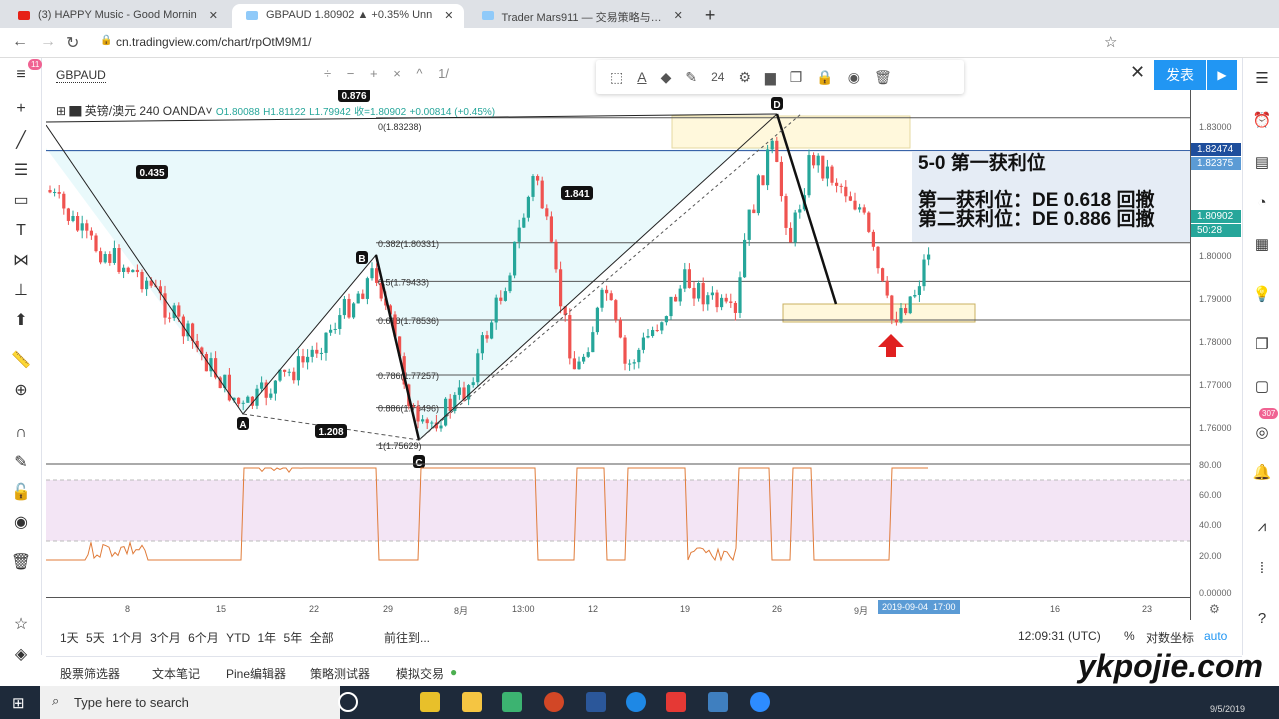 This screenshot has width=1279, height=719. I want to click on browser-tab-trader: Trader Mars911 — 交易策略与… ✕, so click(580, 16).